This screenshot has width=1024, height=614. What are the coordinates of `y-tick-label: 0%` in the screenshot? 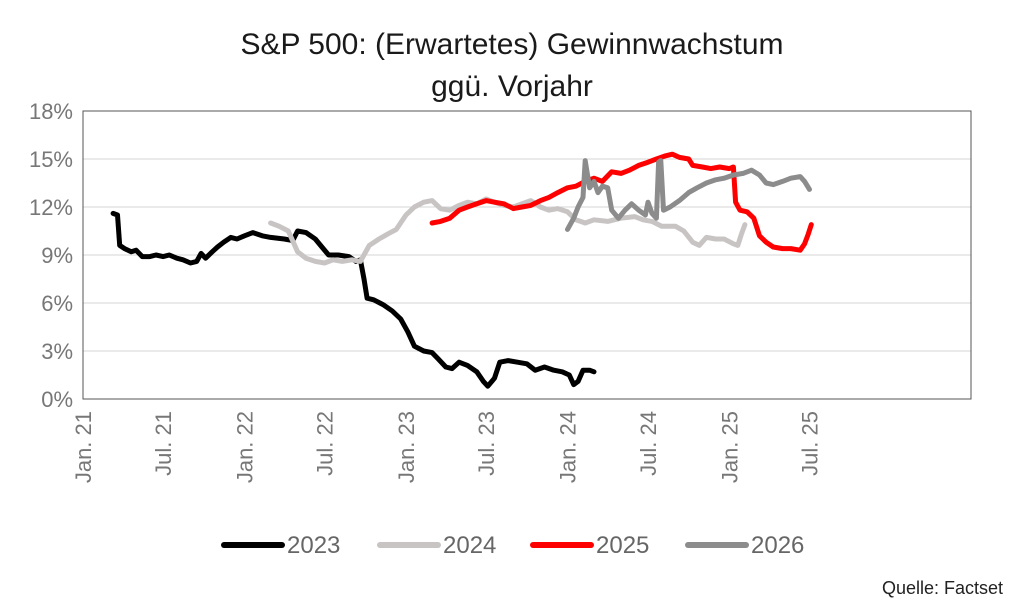 It's located at (57, 399).